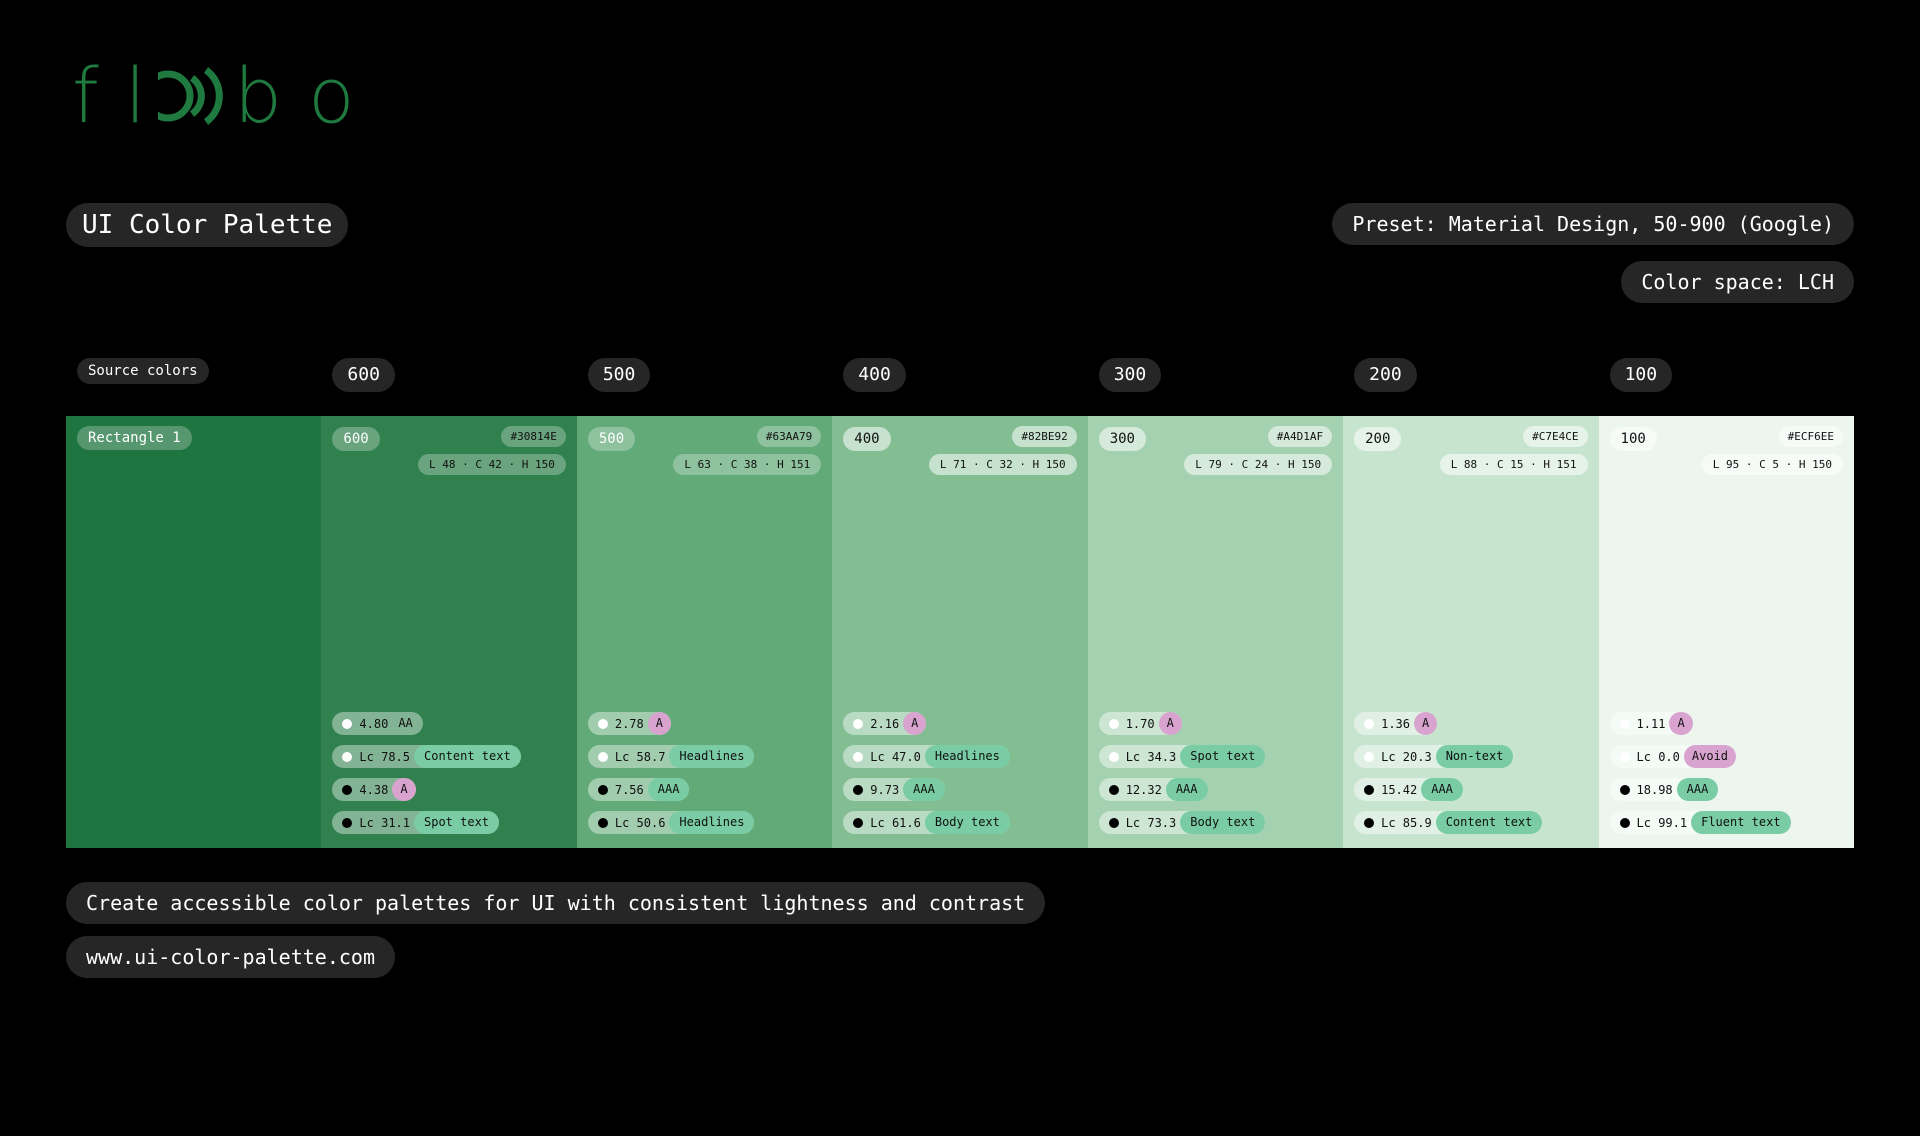 The height and width of the screenshot is (1136, 1920). Describe the element at coordinates (1810, 436) in the screenshot. I see `hex-chip: #ECF6EE` at that location.